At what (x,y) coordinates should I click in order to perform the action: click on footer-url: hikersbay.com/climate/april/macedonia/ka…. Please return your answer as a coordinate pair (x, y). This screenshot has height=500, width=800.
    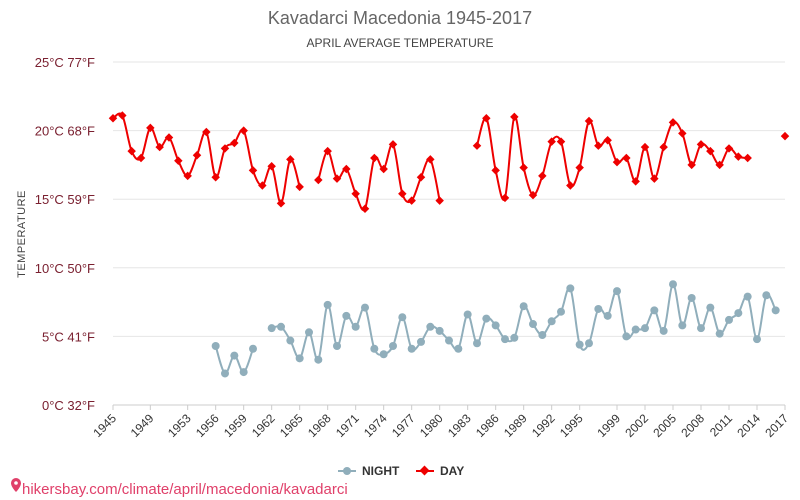
    Looking at the image, I should click on (185, 489).